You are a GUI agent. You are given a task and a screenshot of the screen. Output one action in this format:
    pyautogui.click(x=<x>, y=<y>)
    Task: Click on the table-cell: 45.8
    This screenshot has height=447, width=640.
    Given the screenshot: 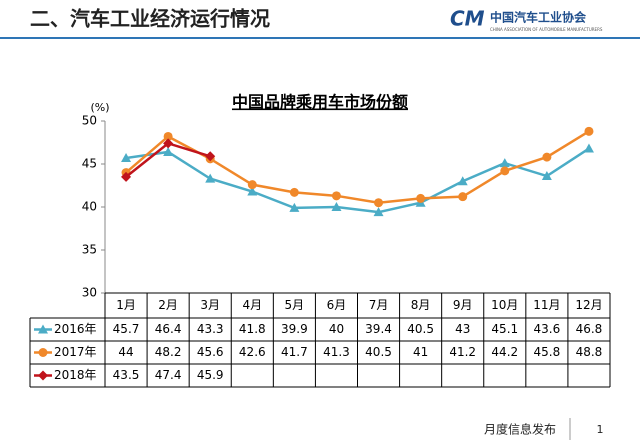 What is the action you would take?
    pyautogui.click(x=547, y=352)
    